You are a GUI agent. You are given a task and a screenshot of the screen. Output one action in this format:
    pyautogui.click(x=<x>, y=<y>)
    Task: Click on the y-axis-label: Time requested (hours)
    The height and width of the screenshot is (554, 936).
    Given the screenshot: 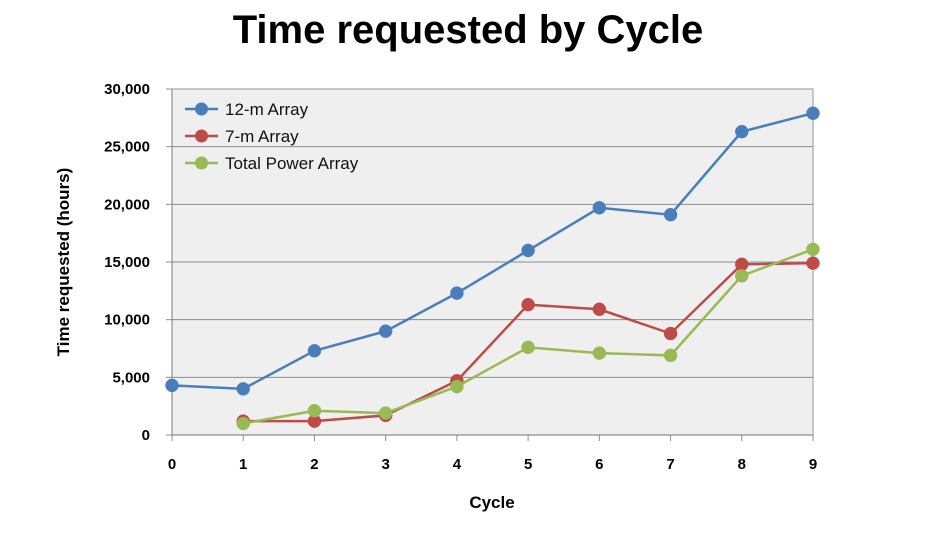 What is the action you would take?
    pyautogui.click(x=63, y=262)
    